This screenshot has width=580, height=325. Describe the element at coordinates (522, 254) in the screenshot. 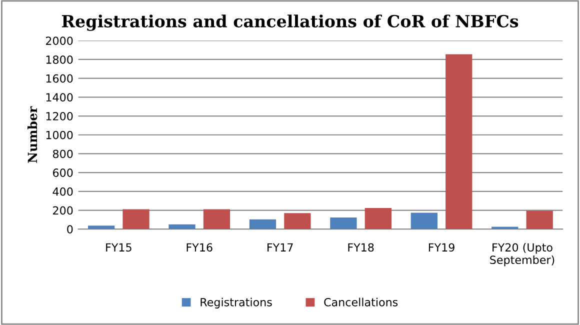

I see `x-tick-label: FY20 (Upto September)` at that location.